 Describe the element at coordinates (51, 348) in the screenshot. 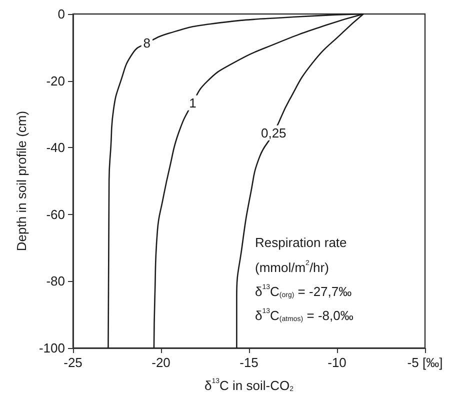

I see `y-tick-label: -100` at that location.